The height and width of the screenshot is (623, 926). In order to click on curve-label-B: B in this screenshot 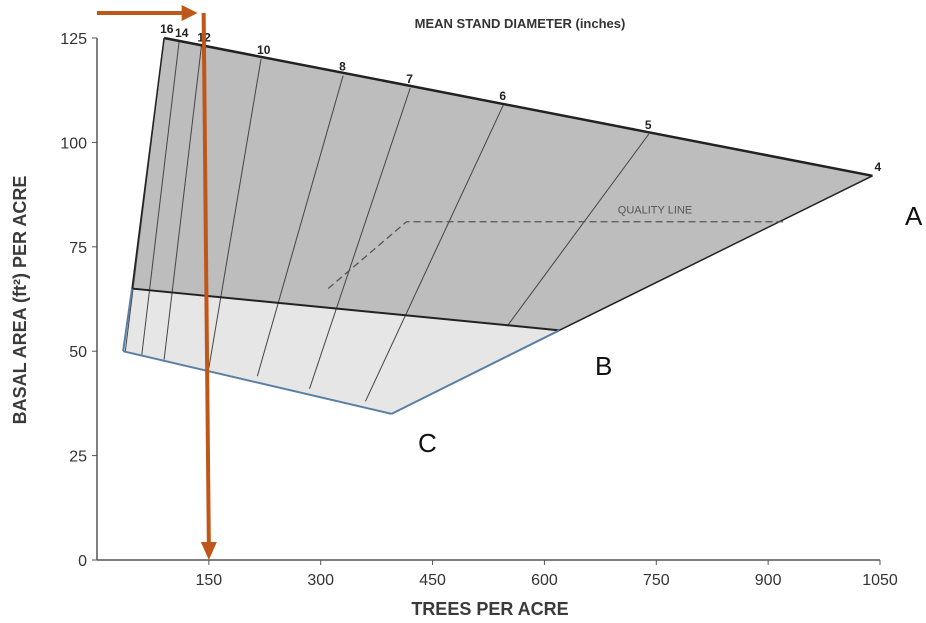, I will do `click(603, 366)`.